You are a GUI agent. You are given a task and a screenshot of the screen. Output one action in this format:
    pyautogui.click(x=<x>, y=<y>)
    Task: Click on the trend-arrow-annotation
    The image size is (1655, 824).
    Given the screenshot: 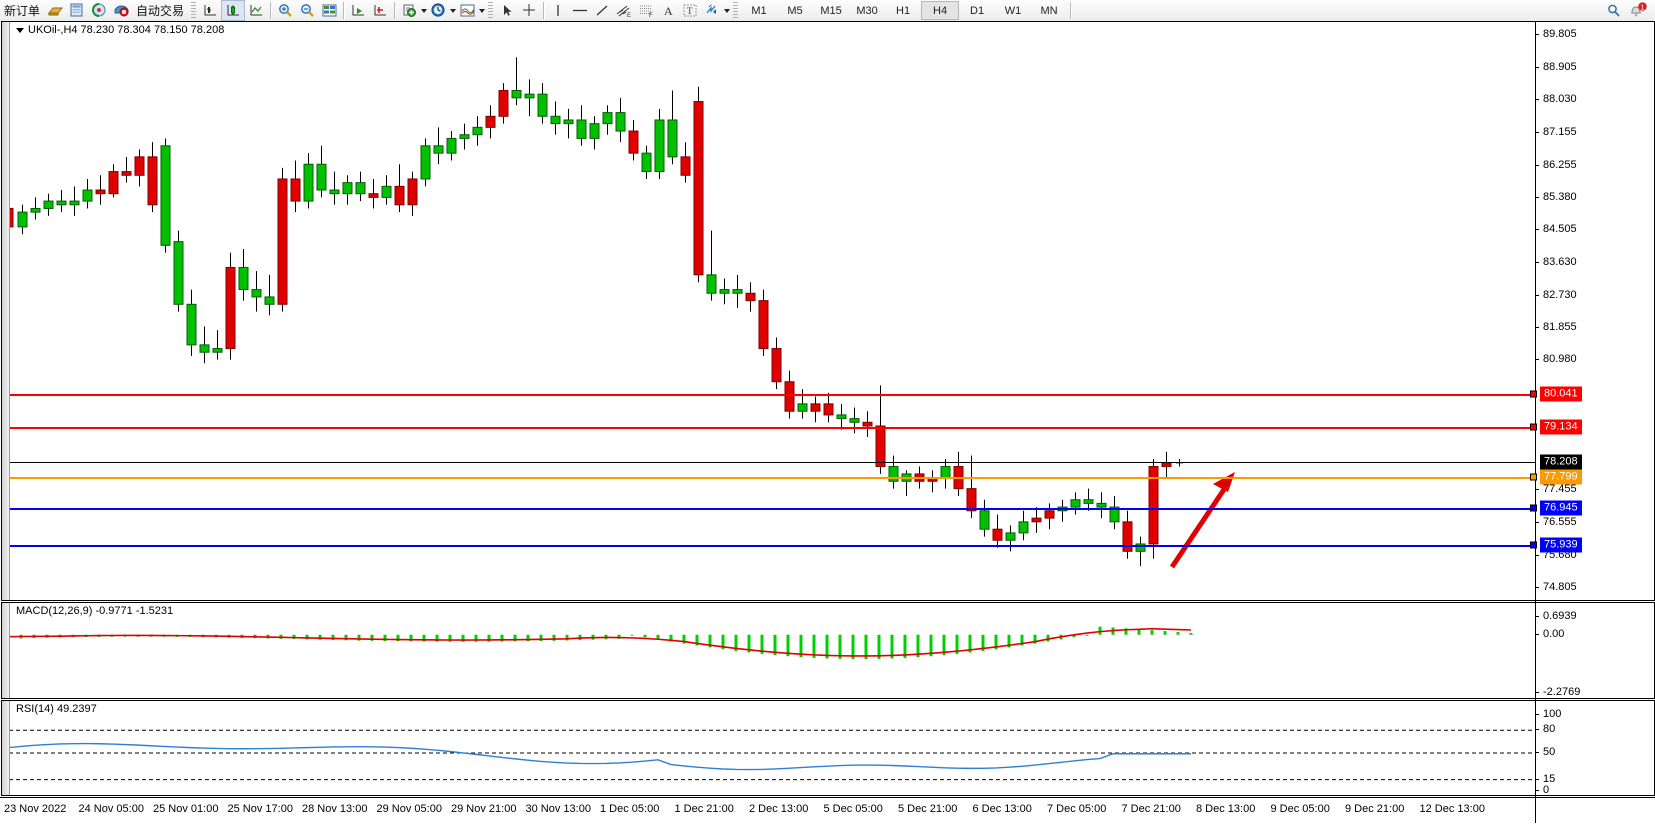 What is the action you would take?
    pyautogui.click(x=1202, y=520)
    